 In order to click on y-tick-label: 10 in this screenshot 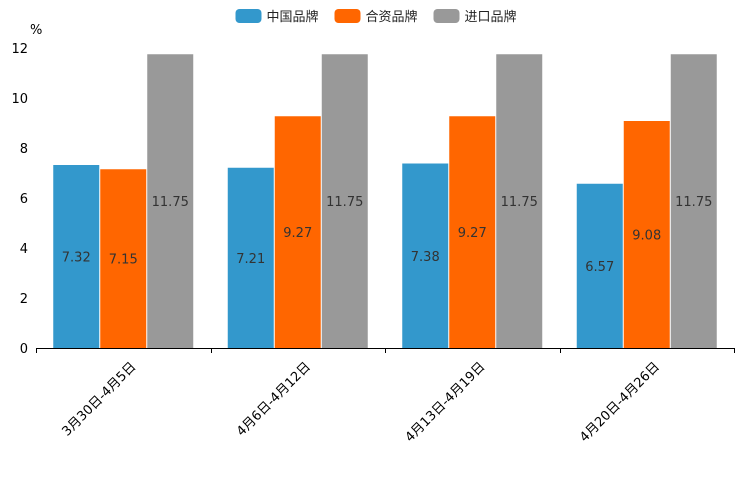, I will do `click(19, 99)`.